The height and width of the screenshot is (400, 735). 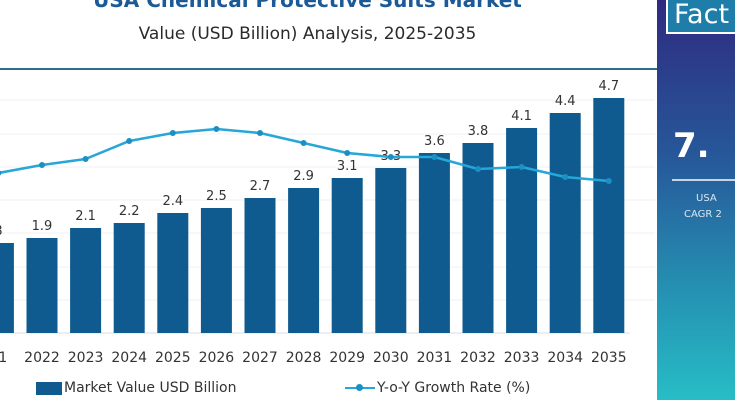 What do you see at coordinates (609, 215) in the screenshot?
I see `bar-2035` at bounding box center [609, 215].